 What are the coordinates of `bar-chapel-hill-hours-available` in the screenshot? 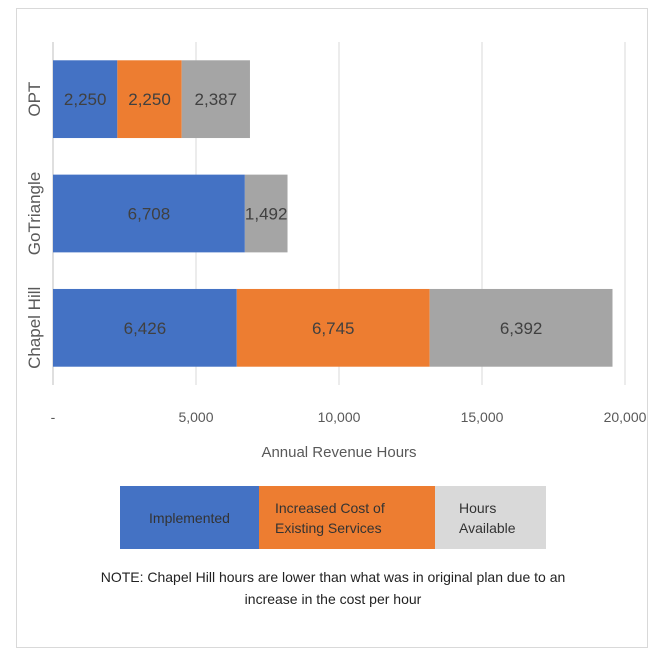 It's located at (521, 327).